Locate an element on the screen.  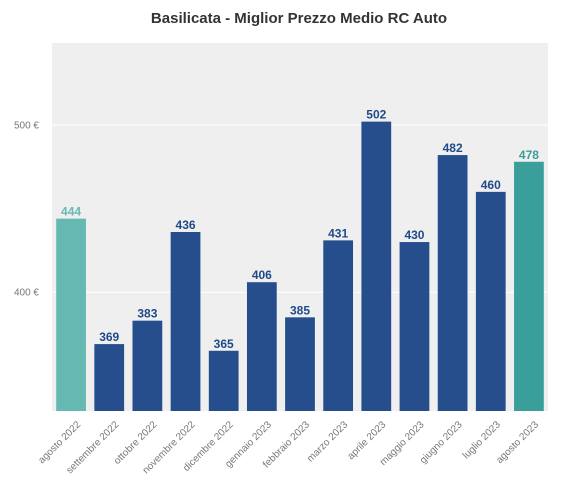
data-label: 431 is located at coordinates (338, 233).